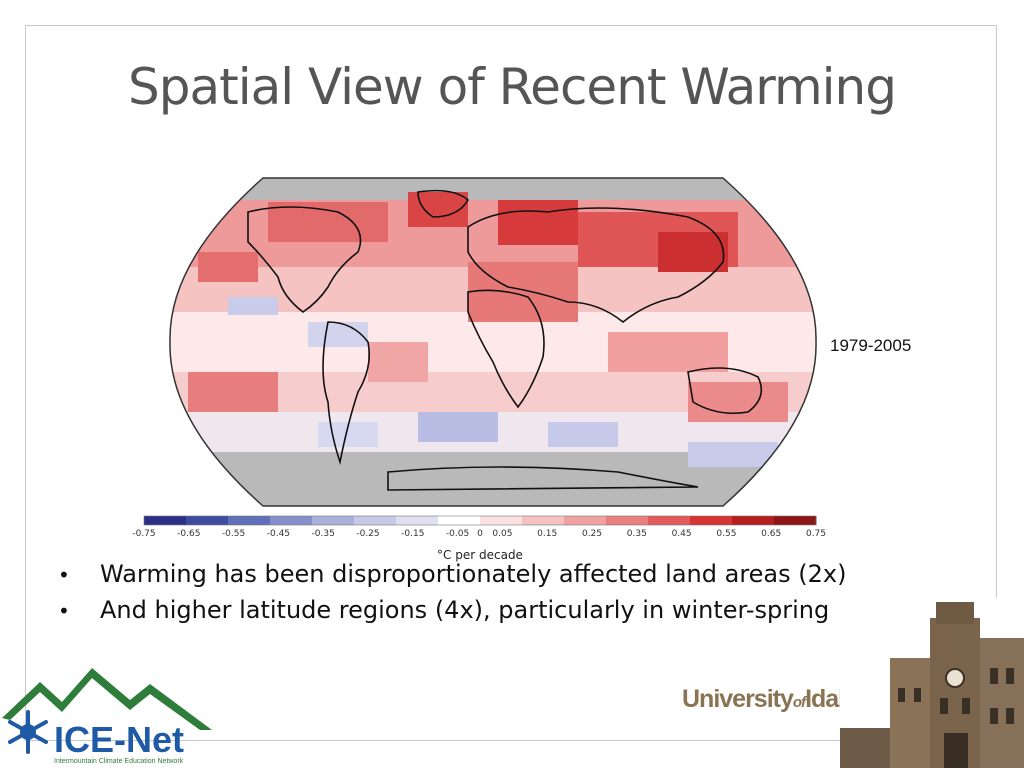 The image size is (1024, 772). Describe the element at coordinates (323, 534) in the screenshot. I see `colorbar-tick-label: -0.35` at that location.